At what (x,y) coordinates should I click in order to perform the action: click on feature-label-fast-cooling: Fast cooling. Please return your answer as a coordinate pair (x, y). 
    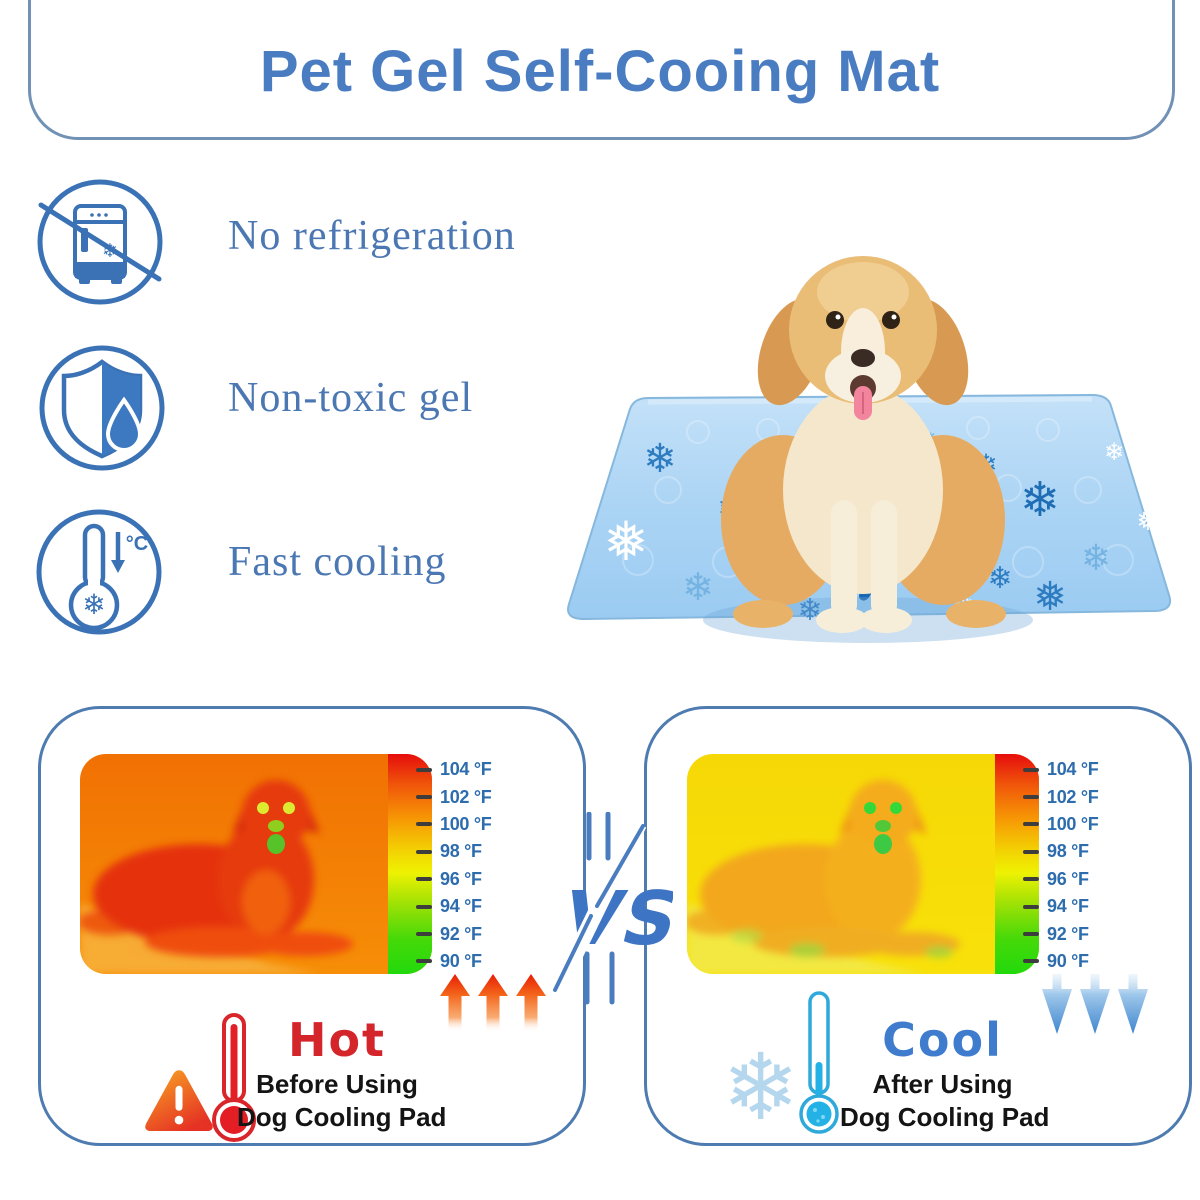
    Looking at the image, I should click on (337, 562).